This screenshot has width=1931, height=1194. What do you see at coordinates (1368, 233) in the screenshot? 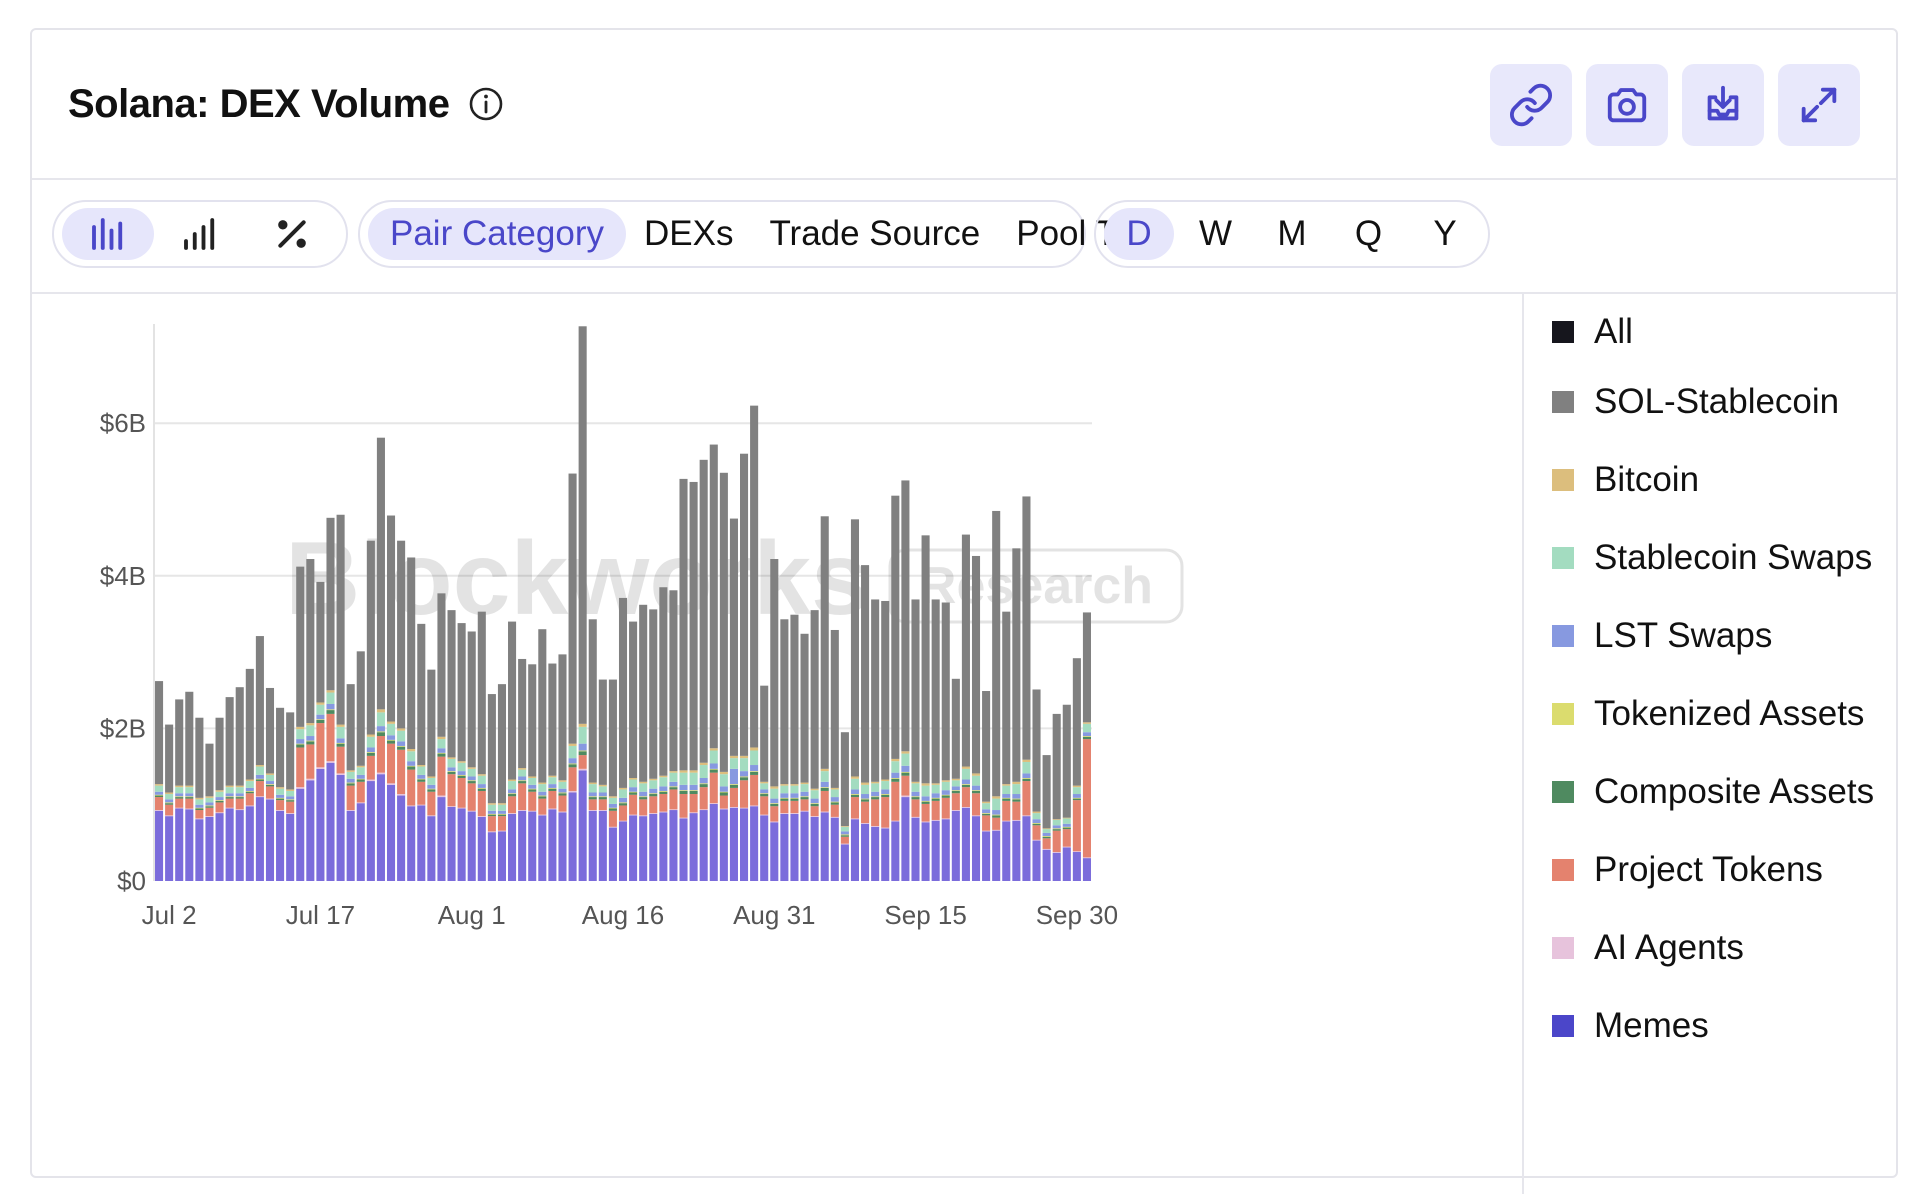
I see `interval-q: Q` at bounding box center [1368, 233].